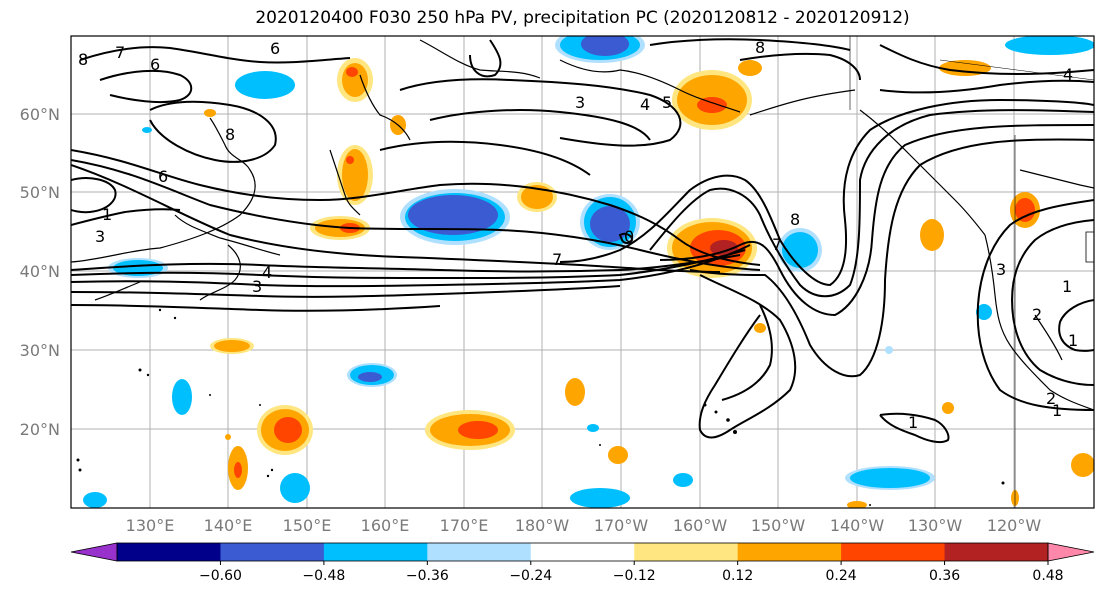  I want to click on colorbar-tick-label: −0.12, so click(634, 576).